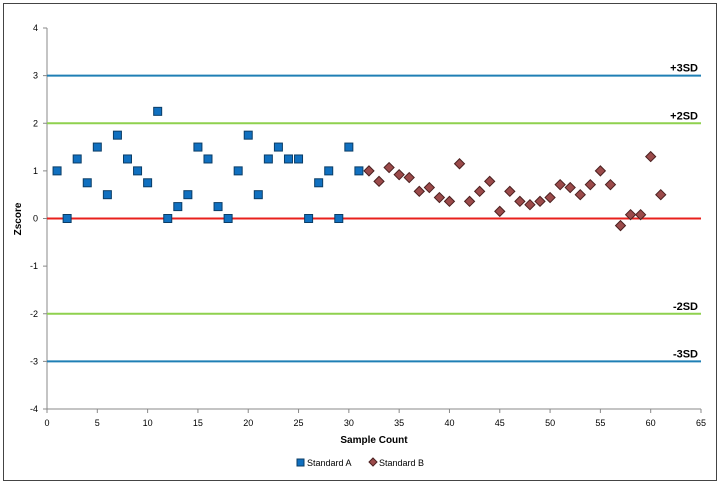  What do you see at coordinates (35, 123) in the screenshot?
I see `y-tick-label: 2` at bounding box center [35, 123].